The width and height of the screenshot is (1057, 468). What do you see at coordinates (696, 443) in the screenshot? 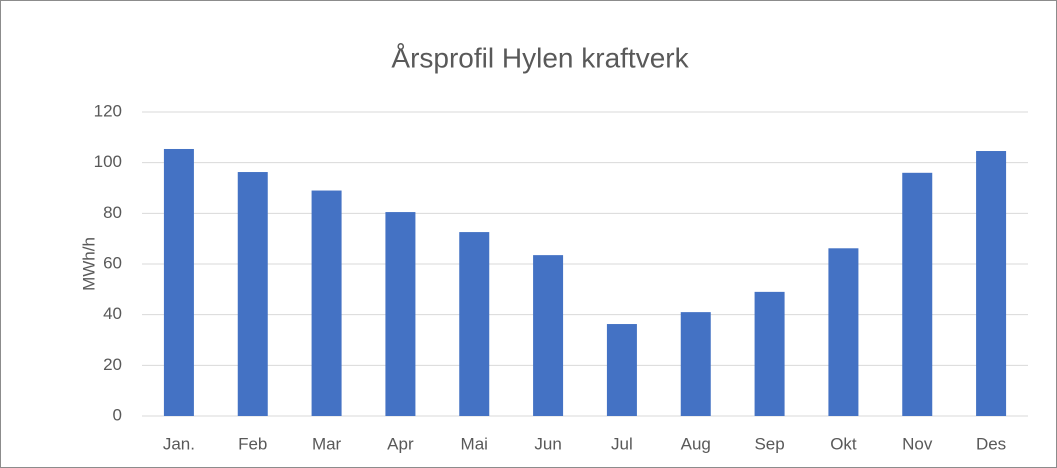
I see `x-tick-label: Aug` at bounding box center [696, 443].